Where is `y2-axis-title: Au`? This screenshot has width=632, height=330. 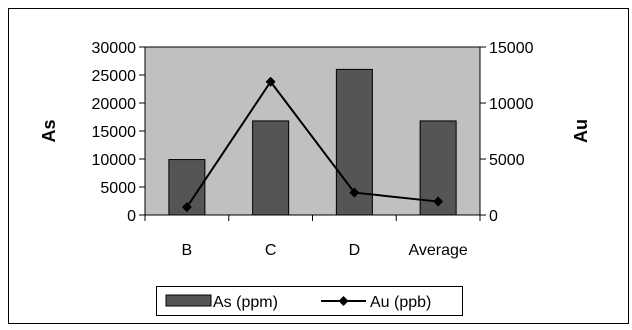 y2-axis-title: Au is located at coordinates (581, 131).